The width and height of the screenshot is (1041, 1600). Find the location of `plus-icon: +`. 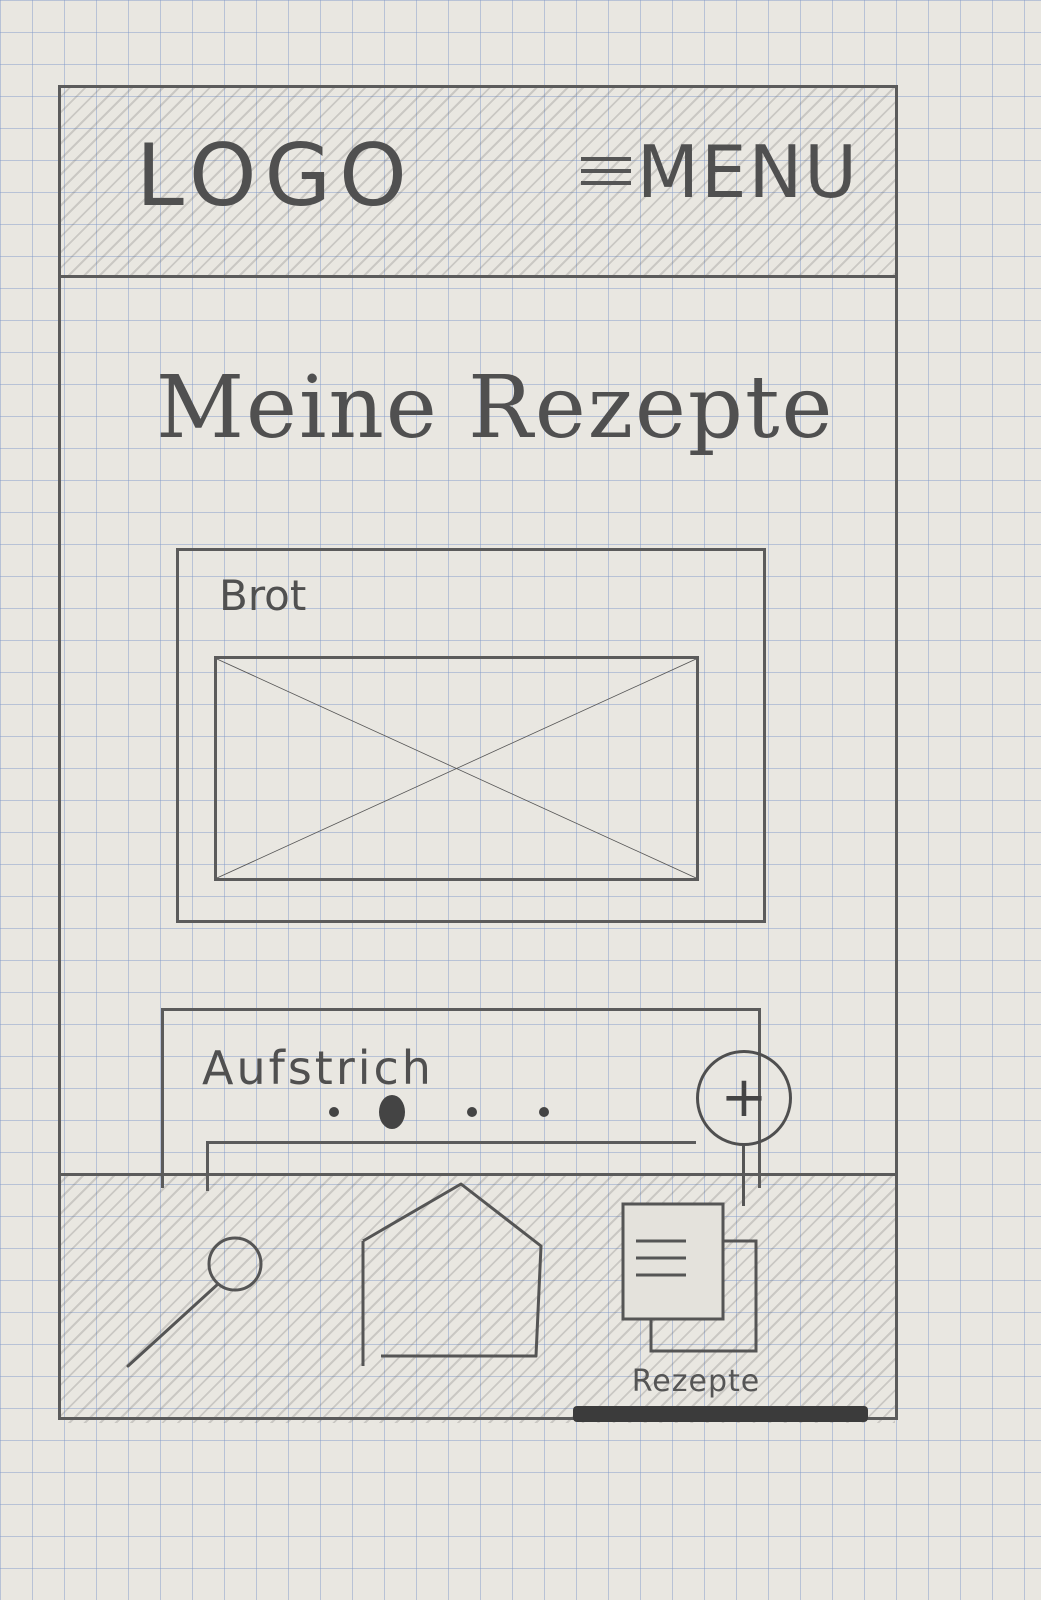

plus-icon: + is located at coordinates (744, 1097).